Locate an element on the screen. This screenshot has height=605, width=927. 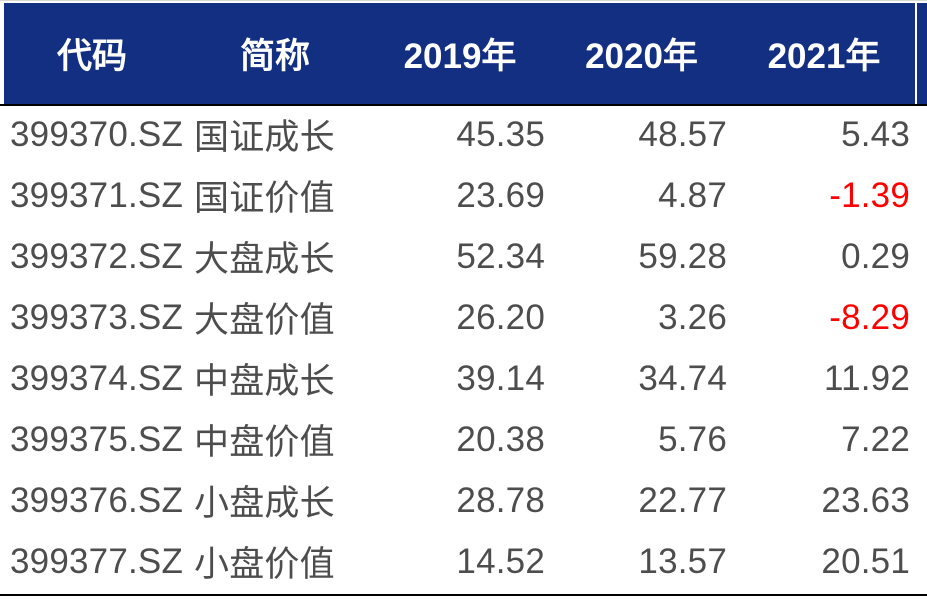
table-row: 399373.SZ 大盘价值 26.20 3.26 -8.29 is located at coordinates (459, 317).